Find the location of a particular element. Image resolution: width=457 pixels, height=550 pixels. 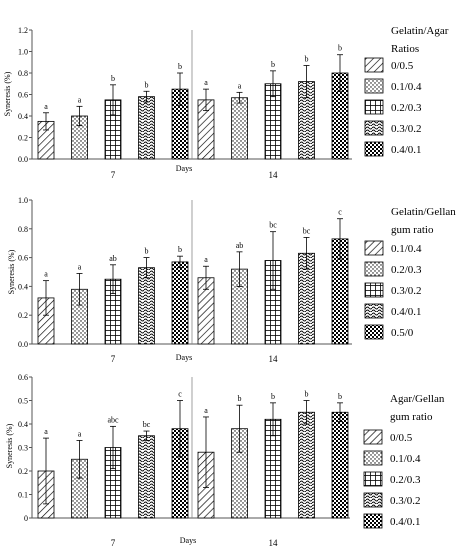

legend-title: Ratios is located at coordinates (405, 49).